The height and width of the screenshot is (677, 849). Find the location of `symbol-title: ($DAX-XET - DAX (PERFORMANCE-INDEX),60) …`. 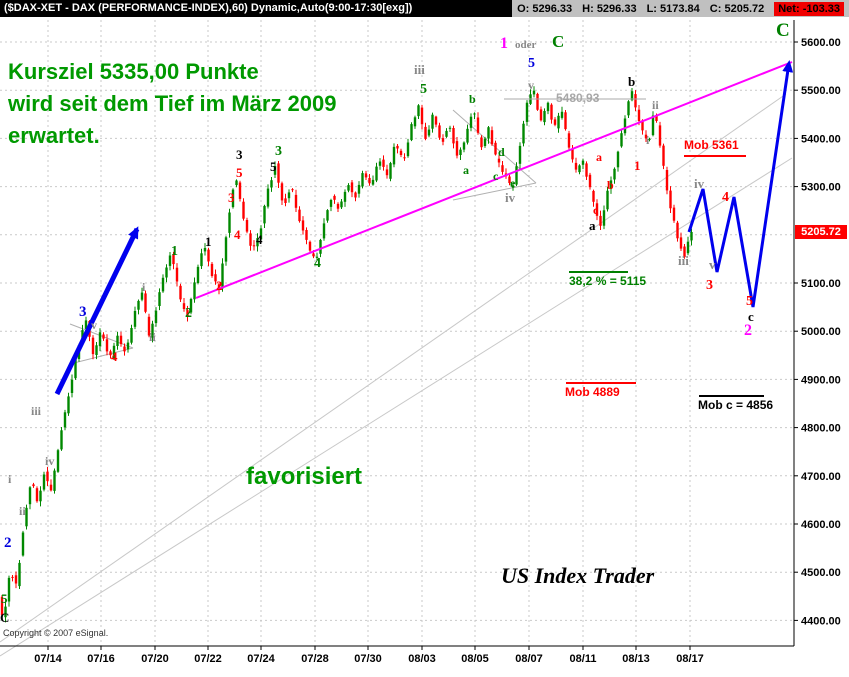

symbol-title: ($DAX-XET - DAX (PERFORMANCE-INDEX),60) … is located at coordinates (208, 8).